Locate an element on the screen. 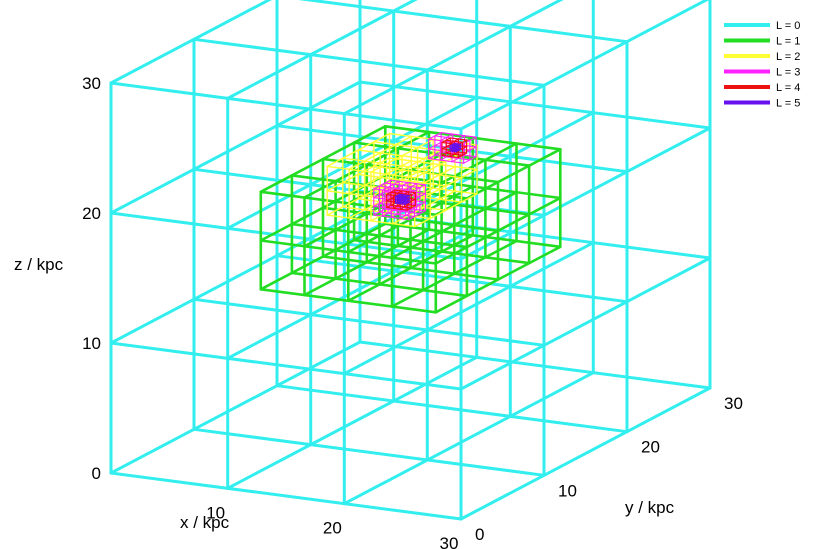 The height and width of the screenshot is (549, 822). legend-label: L = 3 is located at coordinates (788, 73).